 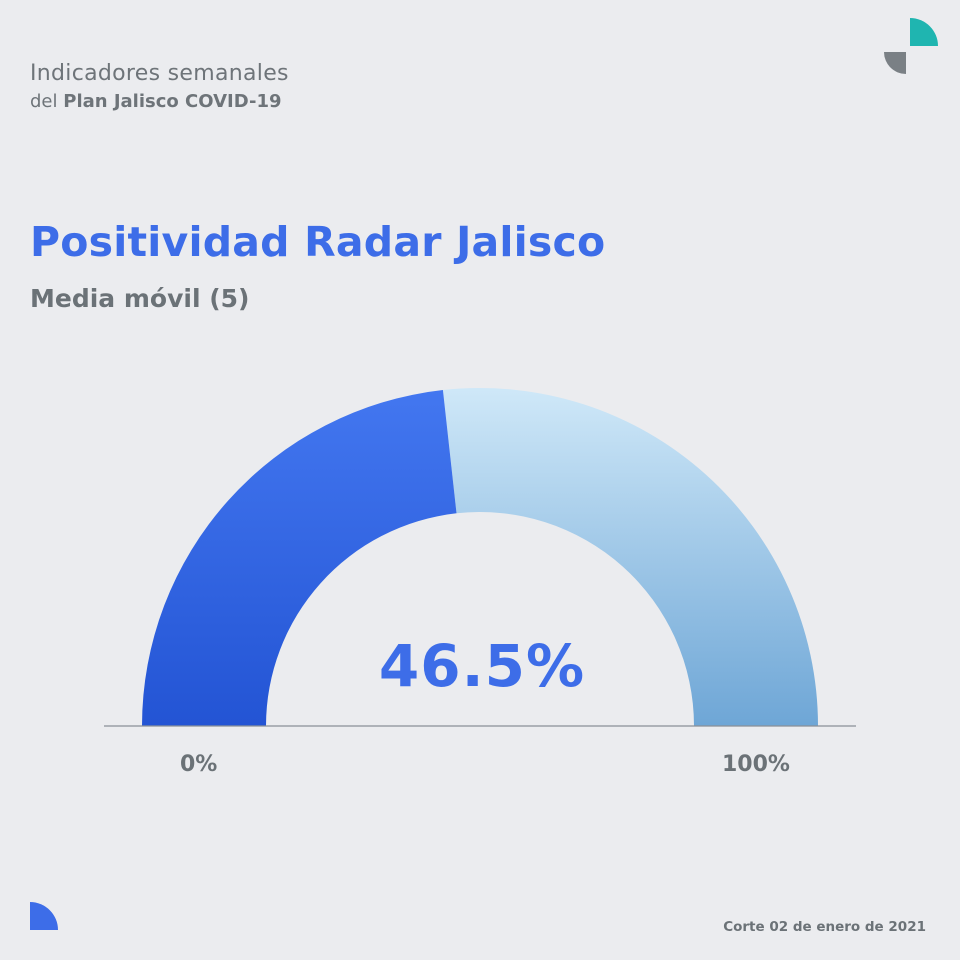 I want to click on header-plan-name: Plan Jalisco COVID-19, so click(x=172, y=101).